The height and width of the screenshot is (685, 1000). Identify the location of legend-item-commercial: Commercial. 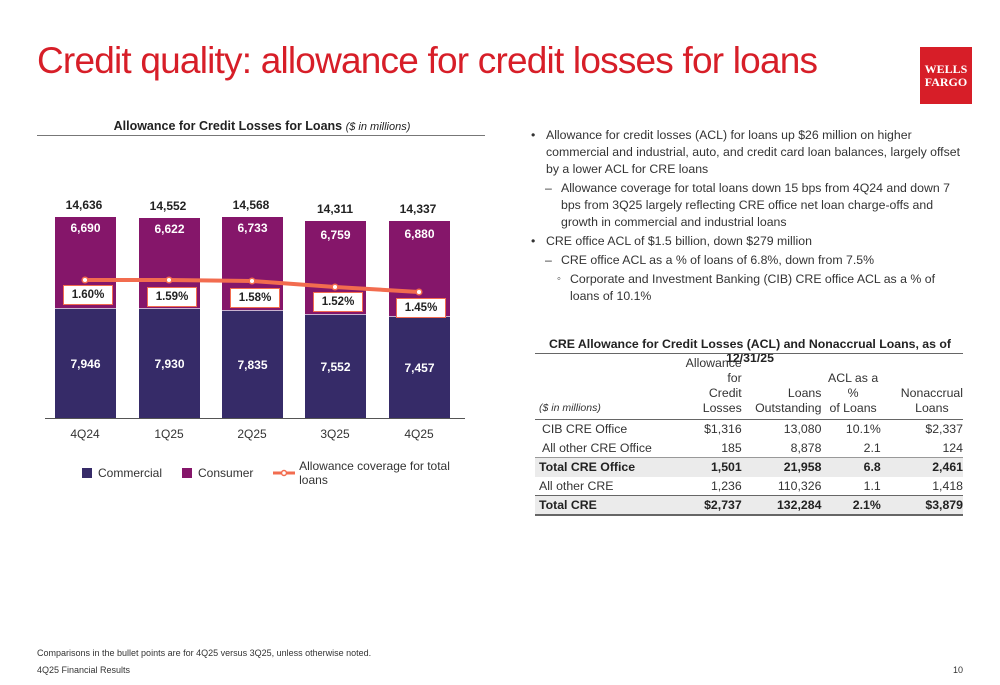
(122, 473).